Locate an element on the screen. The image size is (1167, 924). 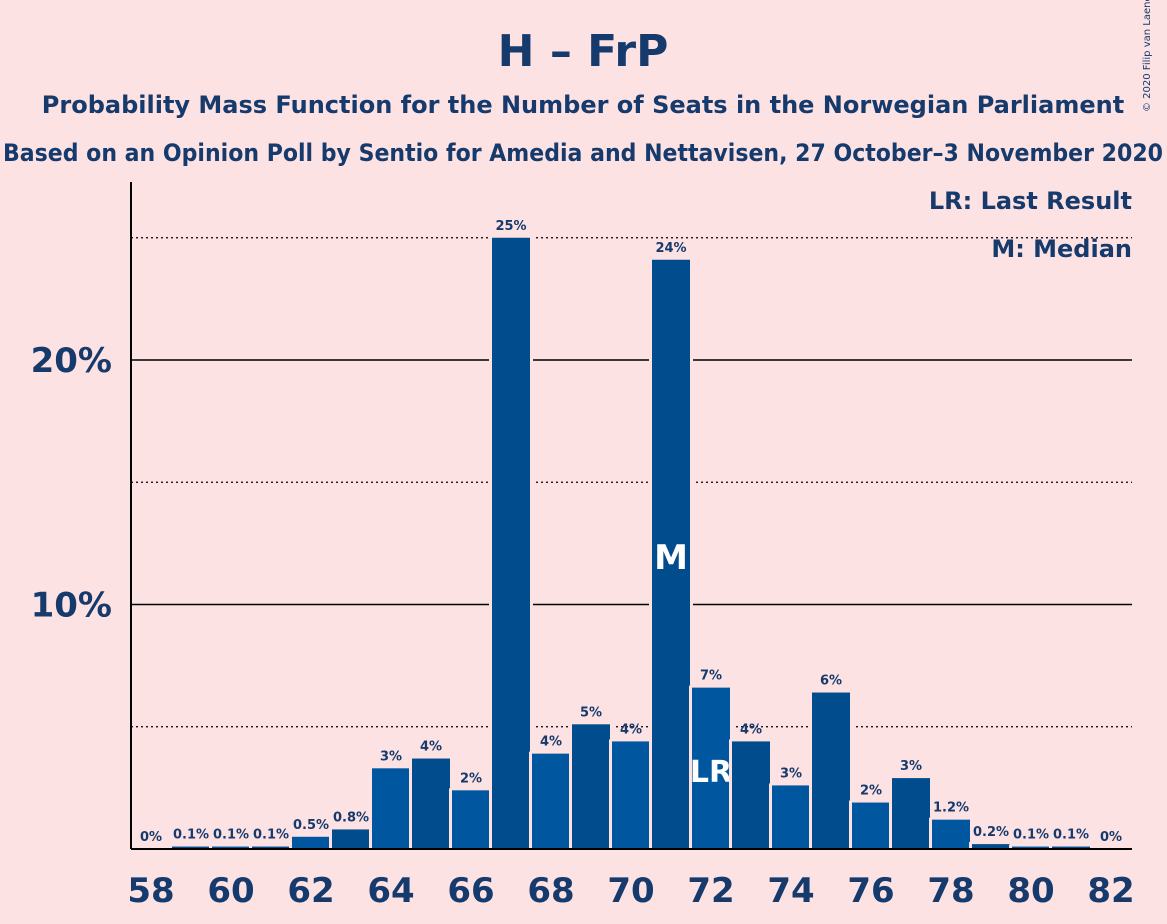
bar-label-60: 0.1% is located at coordinates (231, 835).